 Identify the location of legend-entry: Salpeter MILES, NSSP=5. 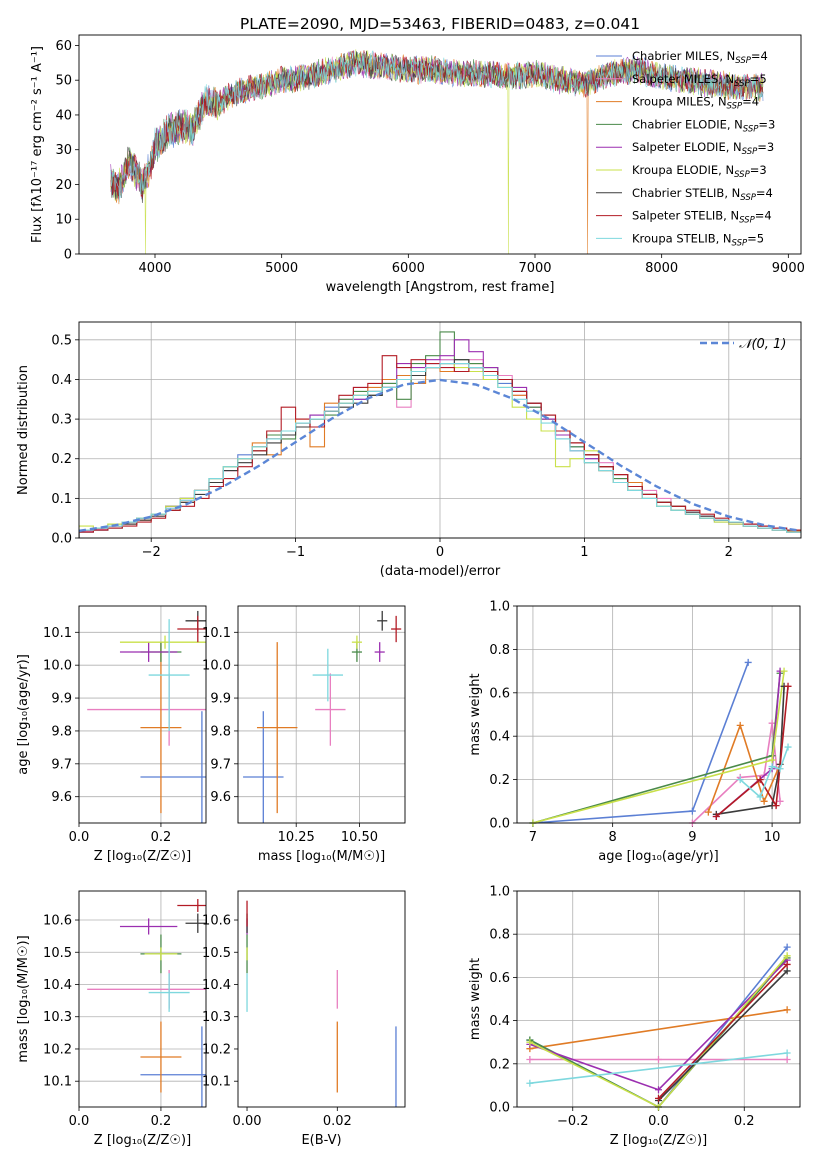
(699, 80).